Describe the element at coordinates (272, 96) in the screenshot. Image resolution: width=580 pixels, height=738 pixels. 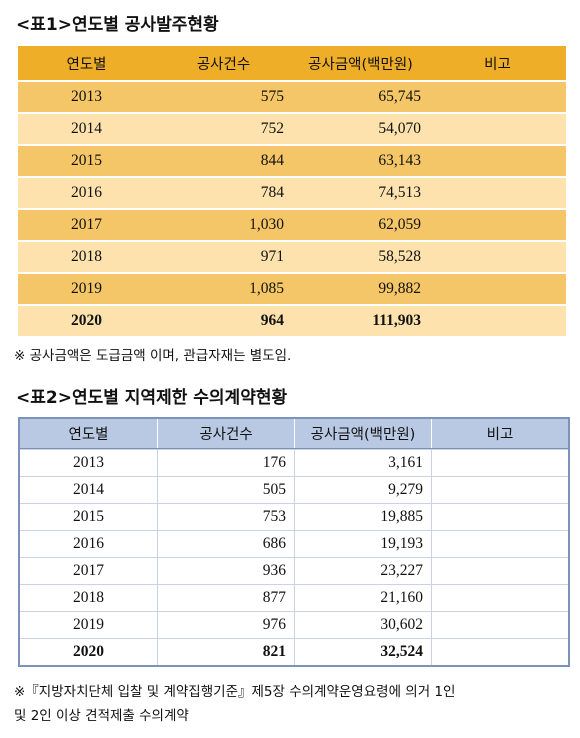
I see `table-cell: 575` at that location.